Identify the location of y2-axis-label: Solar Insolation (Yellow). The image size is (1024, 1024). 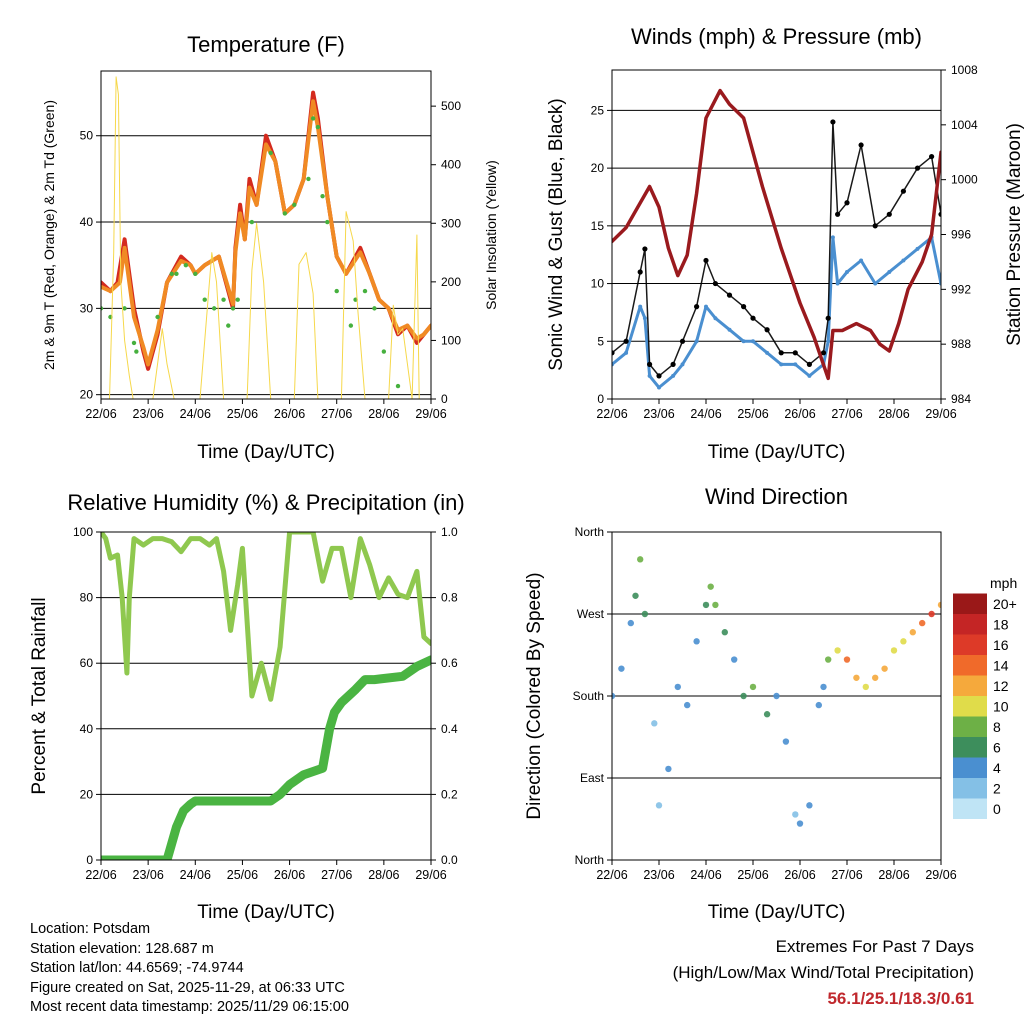
(491, 235).